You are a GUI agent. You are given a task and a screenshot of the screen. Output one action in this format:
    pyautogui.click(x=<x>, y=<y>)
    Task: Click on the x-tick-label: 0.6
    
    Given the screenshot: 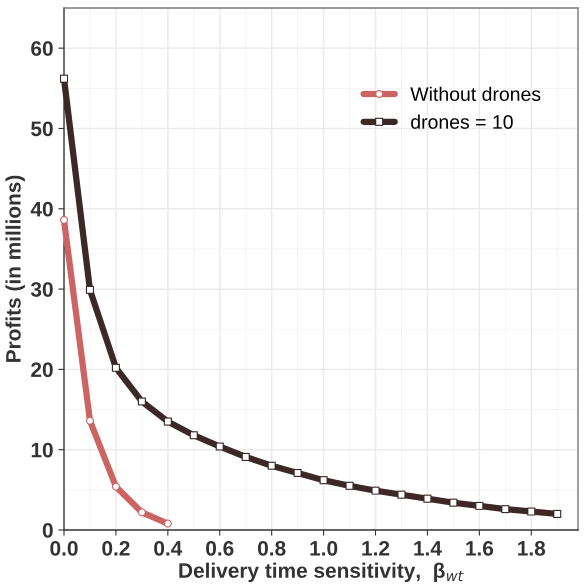 What is the action you would take?
    pyautogui.click(x=220, y=548)
    